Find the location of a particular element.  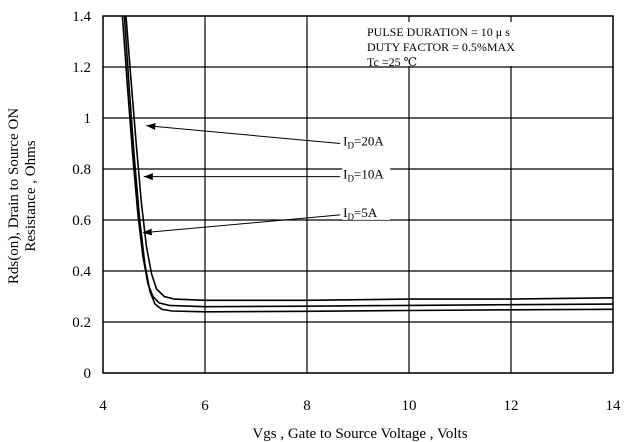

series-label-value: =10A is located at coordinates (369, 174).